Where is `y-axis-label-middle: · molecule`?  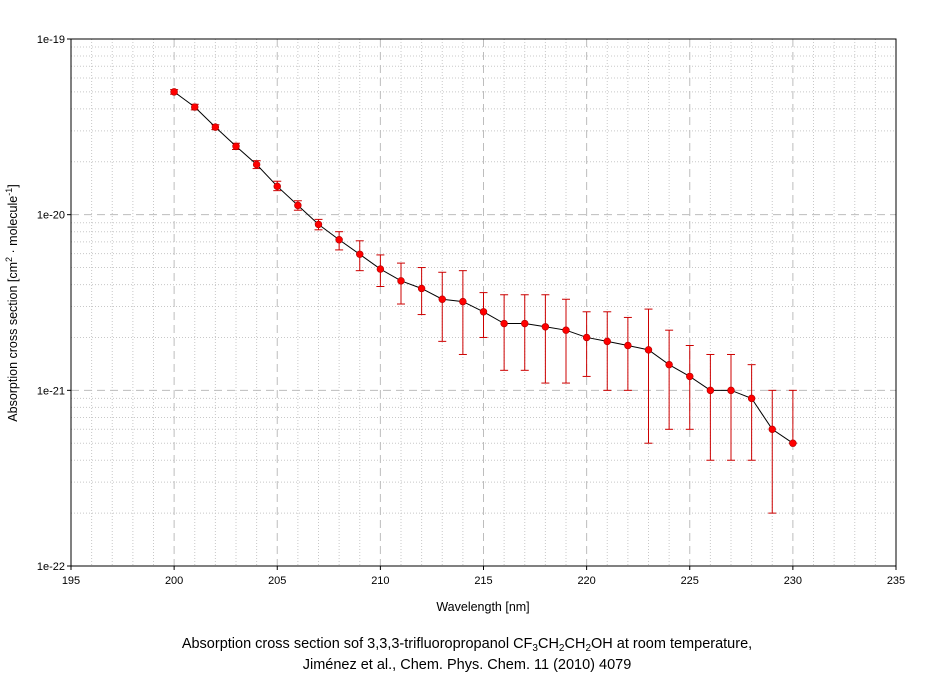
y-axis-label-middle: · molecule is located at coordinates (13, 226).